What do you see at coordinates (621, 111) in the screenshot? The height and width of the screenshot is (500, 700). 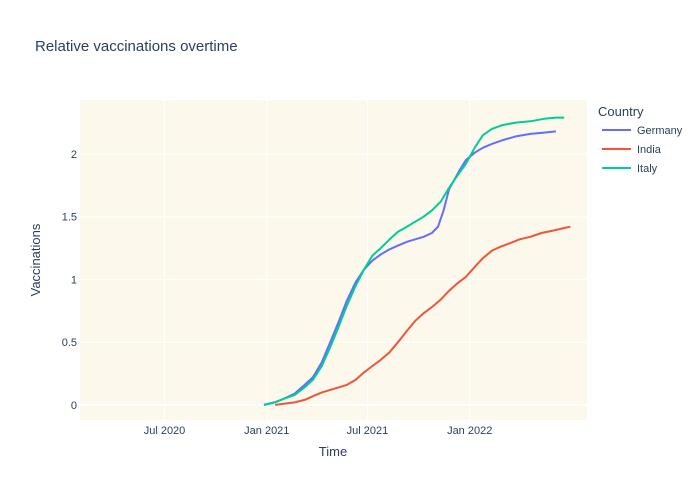 I see `legend-title: Country` at bounding box center [621, 111].